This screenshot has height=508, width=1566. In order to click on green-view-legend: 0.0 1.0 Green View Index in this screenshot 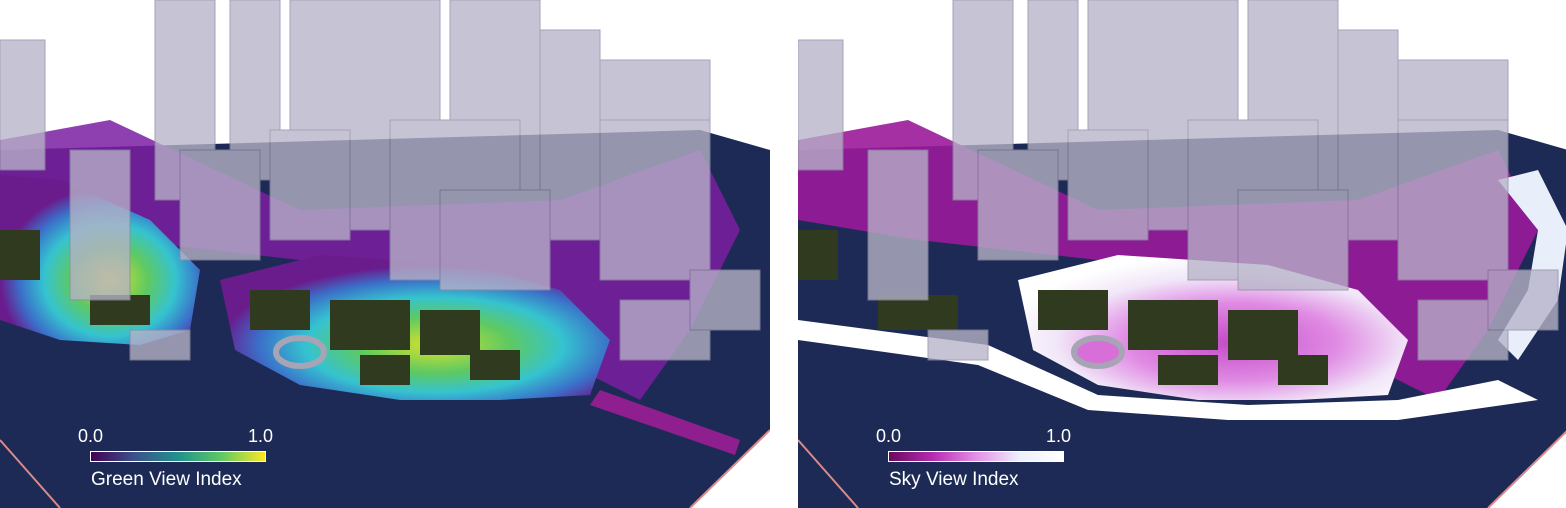, I will do `click(178, 459)`.